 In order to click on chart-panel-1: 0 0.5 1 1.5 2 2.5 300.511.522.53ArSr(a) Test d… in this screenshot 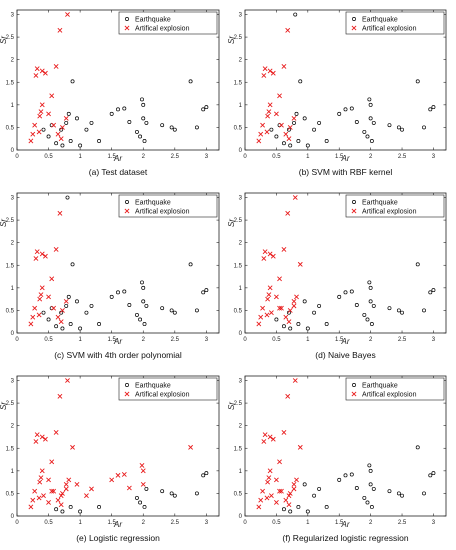, I will do `click(109, 93)`.